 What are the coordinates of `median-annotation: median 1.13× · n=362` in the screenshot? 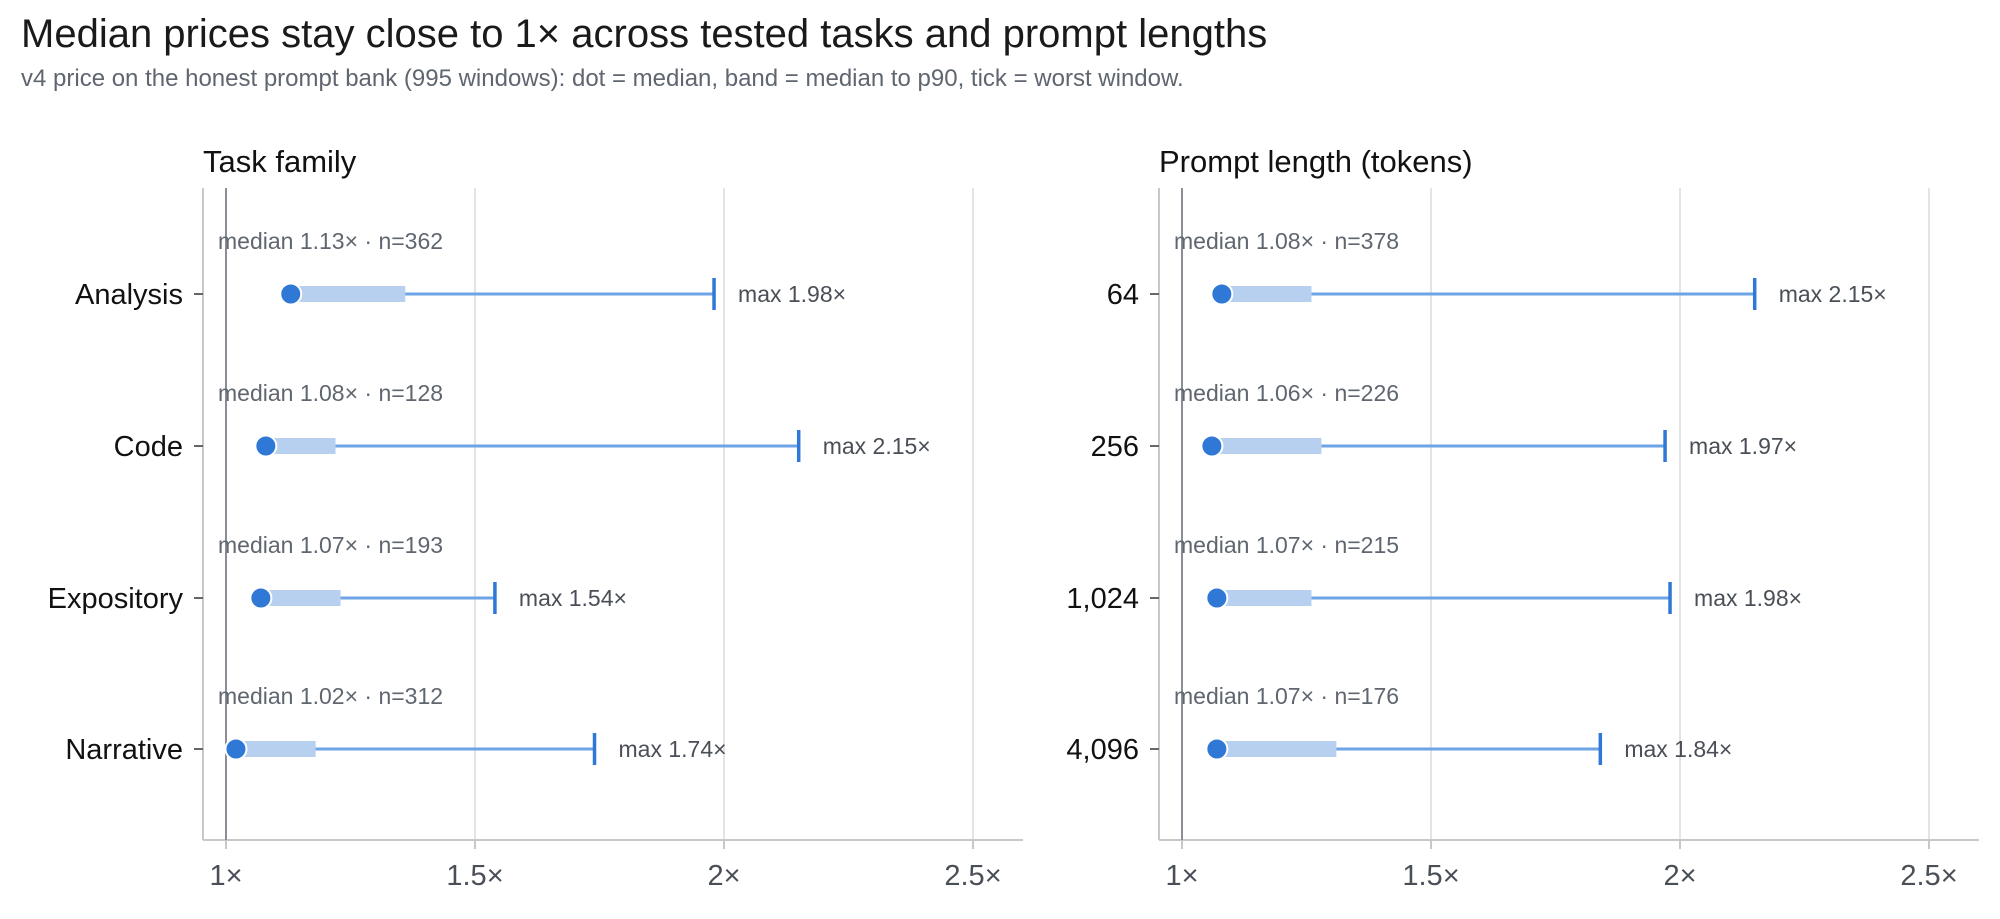 It's located at (330, 241).